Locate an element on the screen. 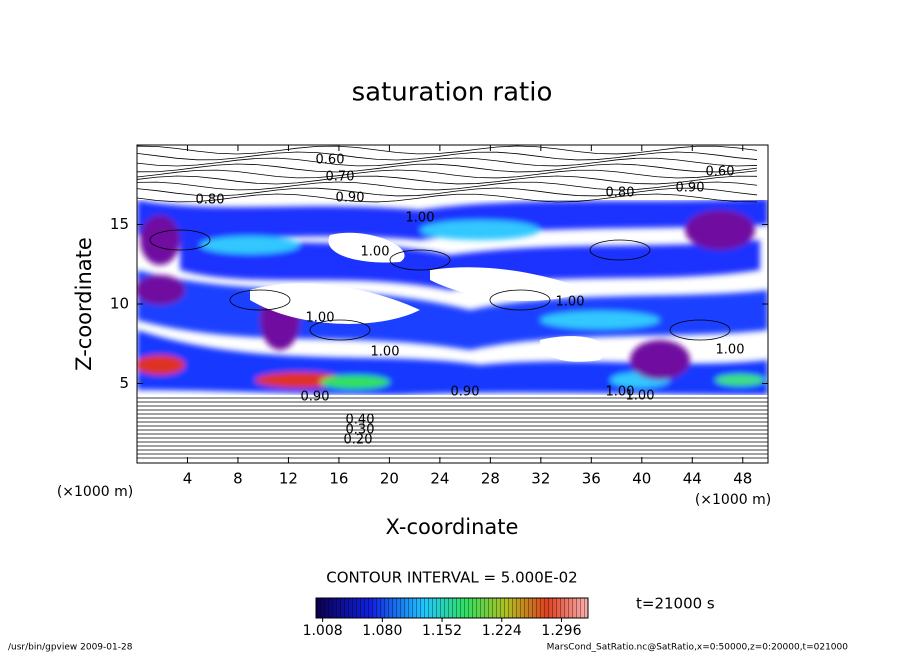 Image resolution: width=904 pixels, height=654 pixels. colorbar-tick-label: 1.008 is located at coordinates (323, 631).